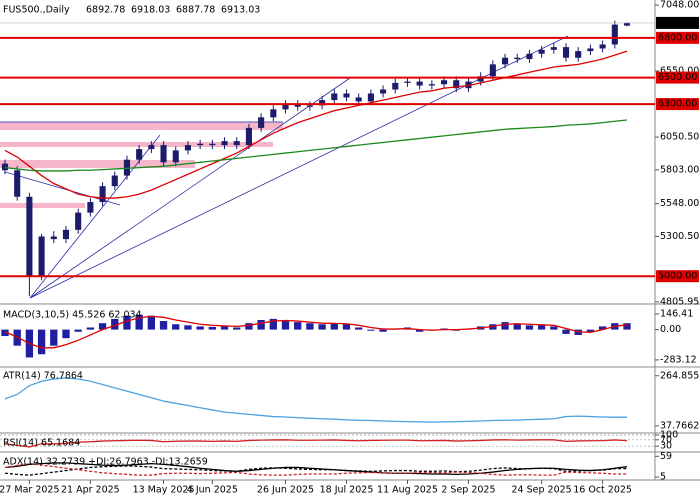 The height and width of the screenshot is (500, 700). What do you see at coordinates (670, 329) in the screenshot?
I see `y-tick-label: 0.00` at bounding box center [670, 329].